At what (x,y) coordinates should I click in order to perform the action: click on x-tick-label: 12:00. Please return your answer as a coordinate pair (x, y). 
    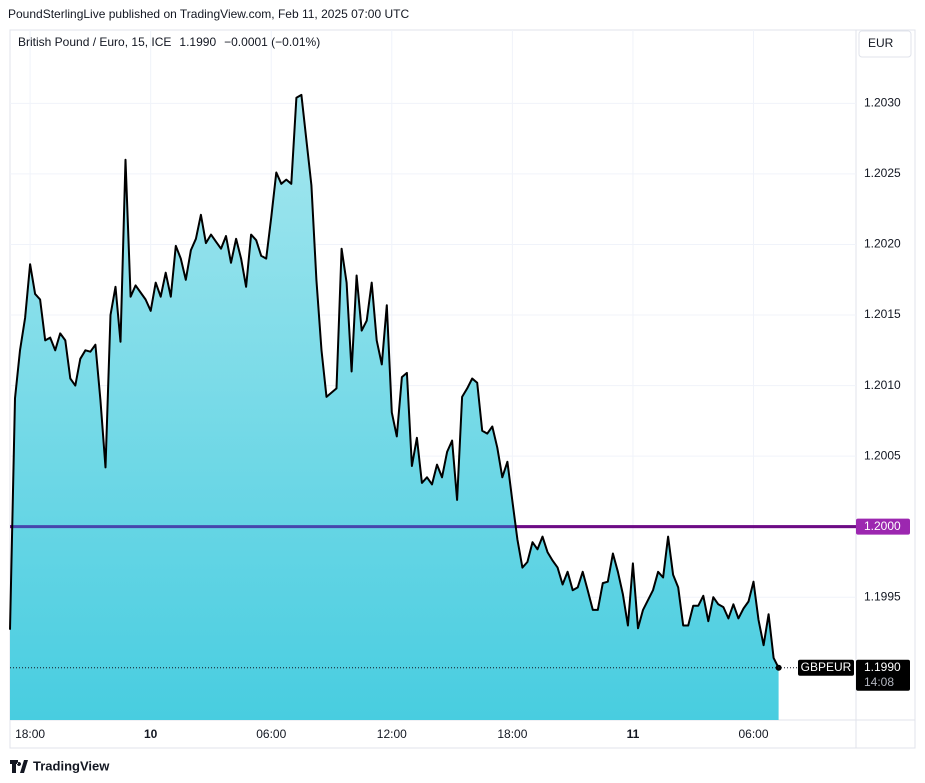
    Looking at the image, I should click on (392, 734).